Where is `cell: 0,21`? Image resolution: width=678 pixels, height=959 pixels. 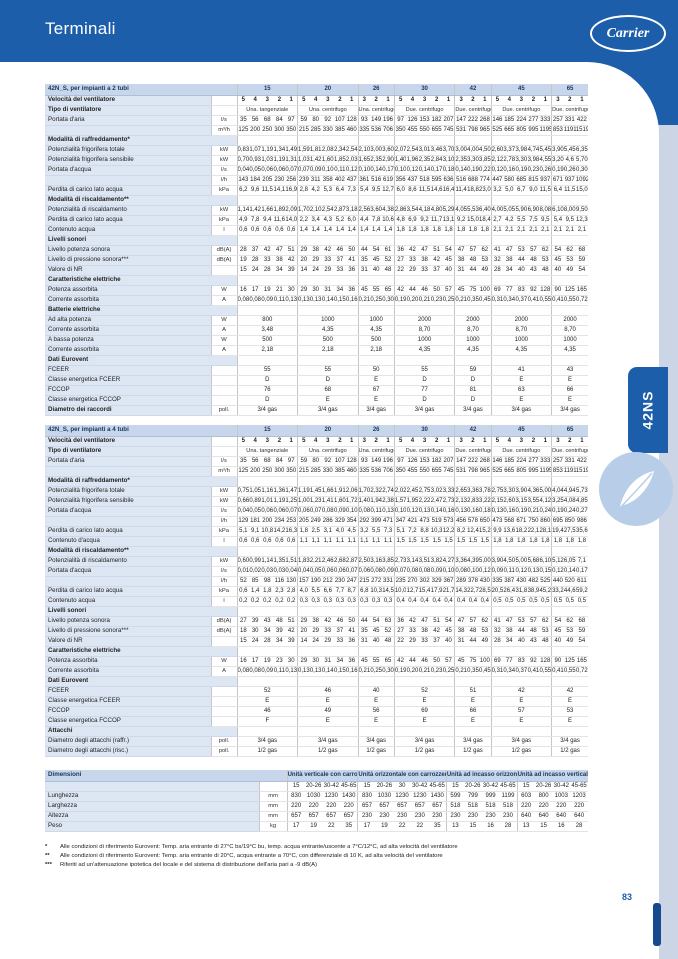
cell: 0,21 is located at coordinates (424, 671).